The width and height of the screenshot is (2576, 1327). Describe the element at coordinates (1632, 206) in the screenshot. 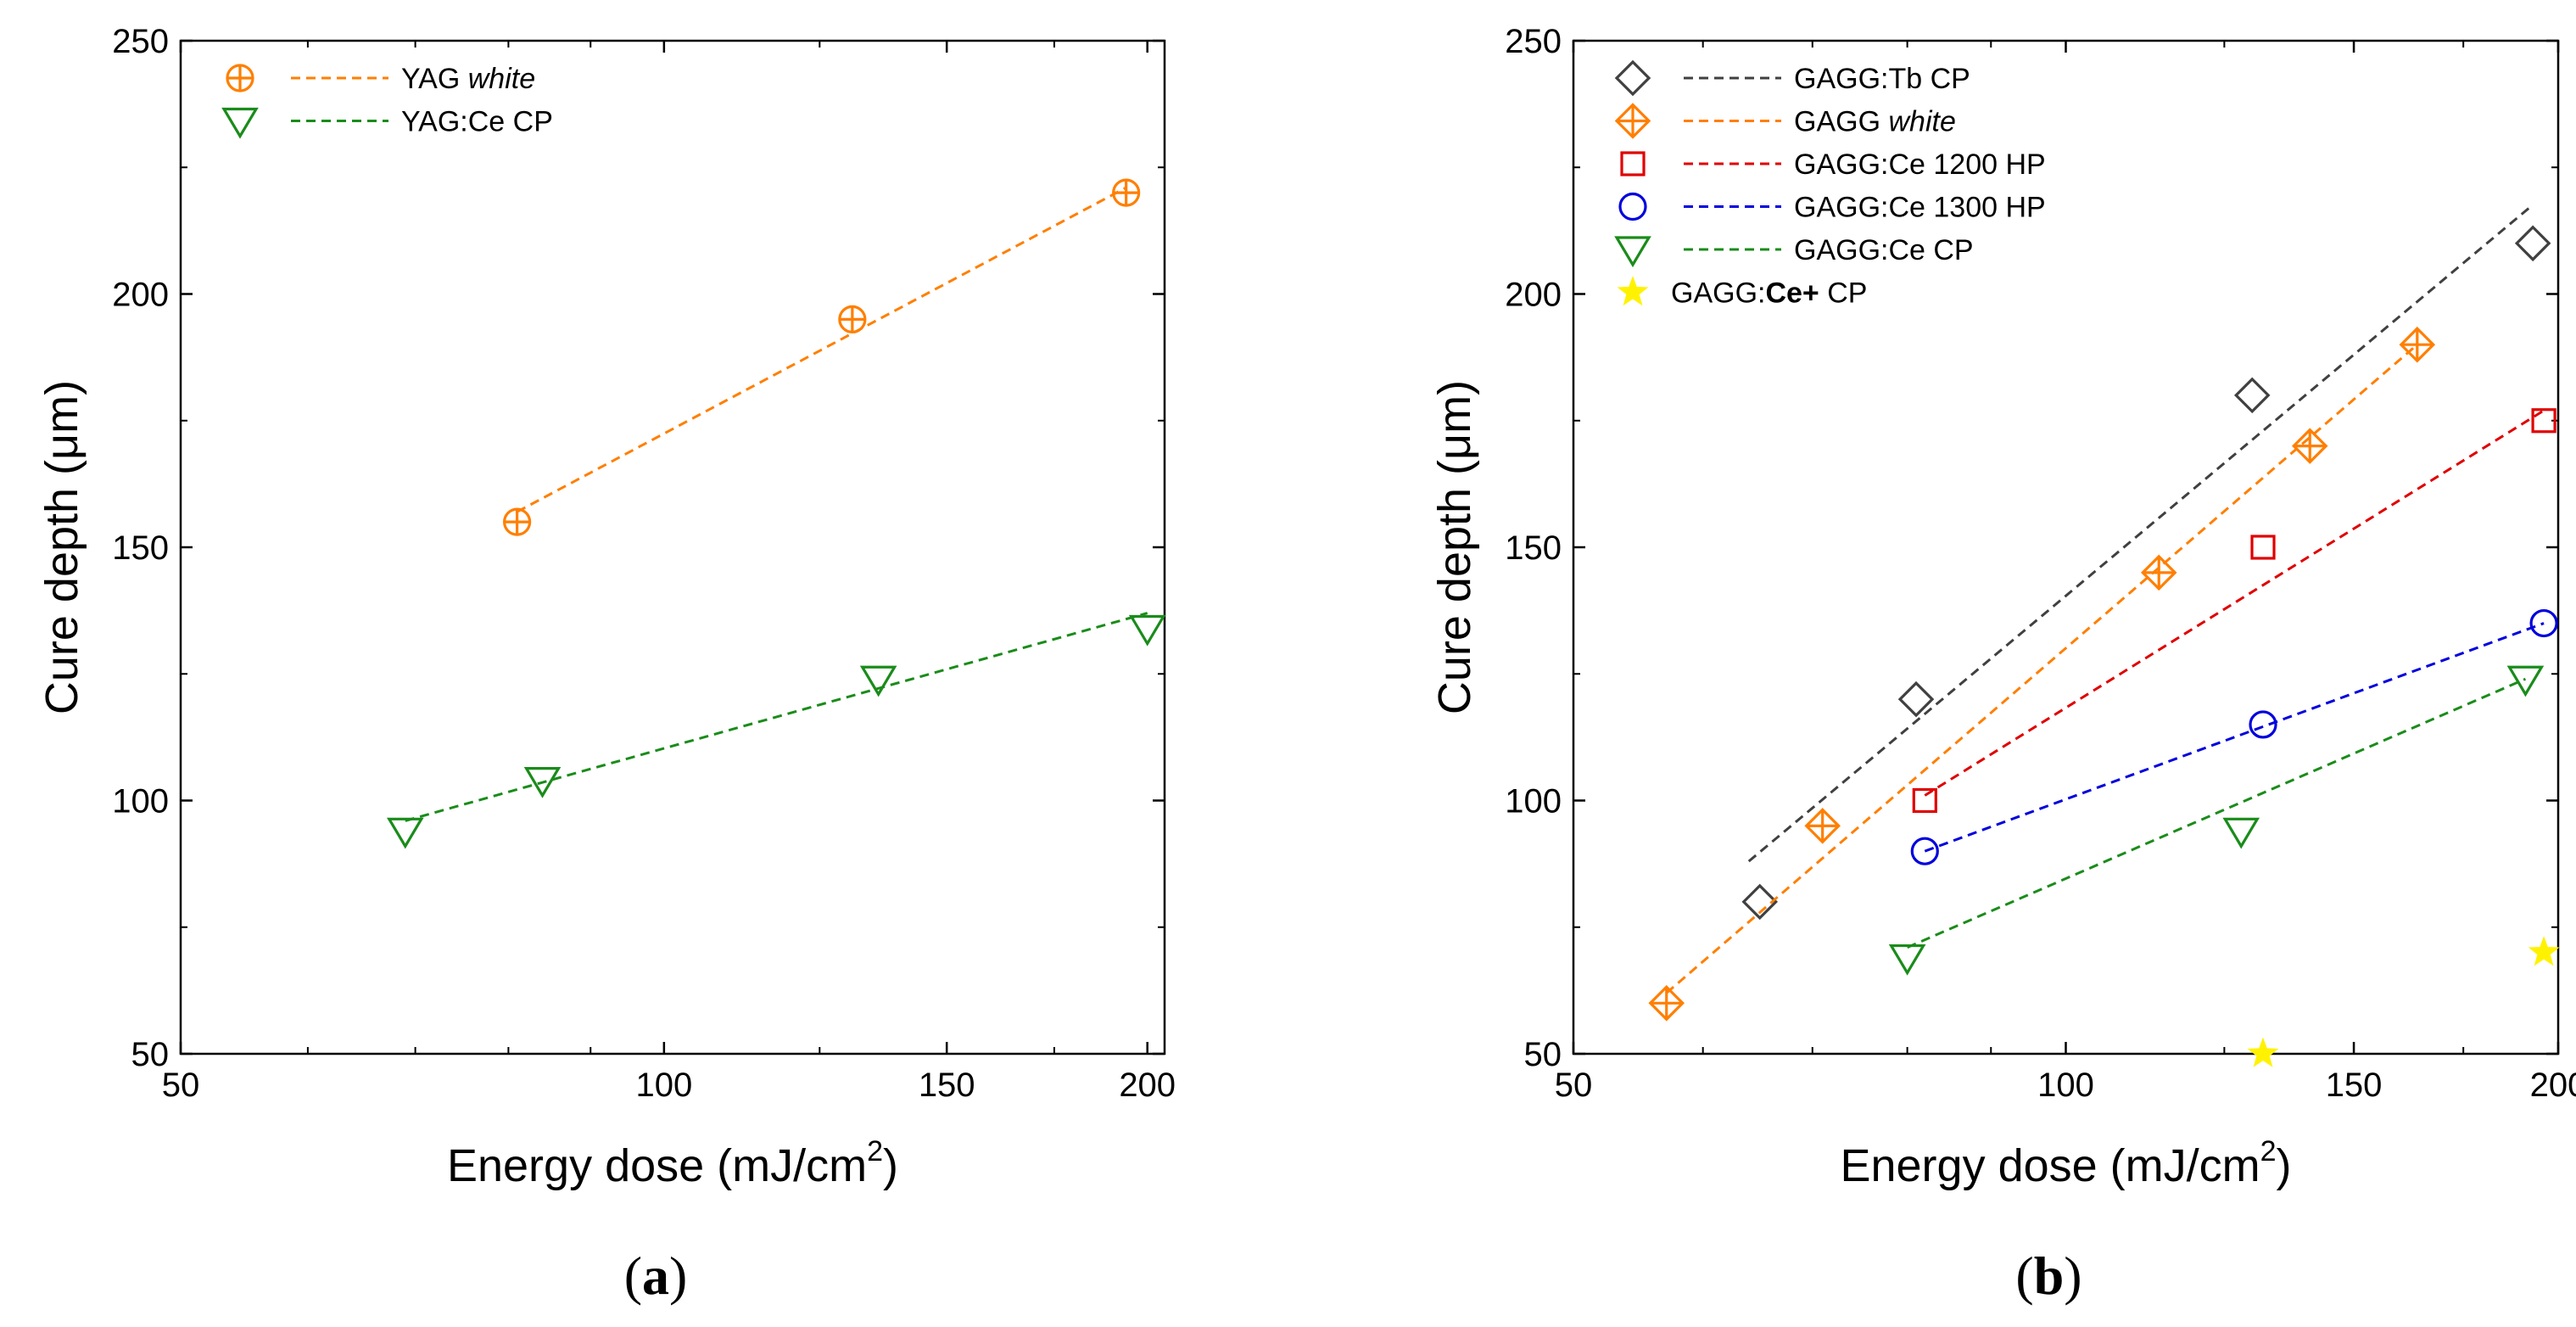

I see `legend-symbol-gagg-ce-1300-hp` at that location.